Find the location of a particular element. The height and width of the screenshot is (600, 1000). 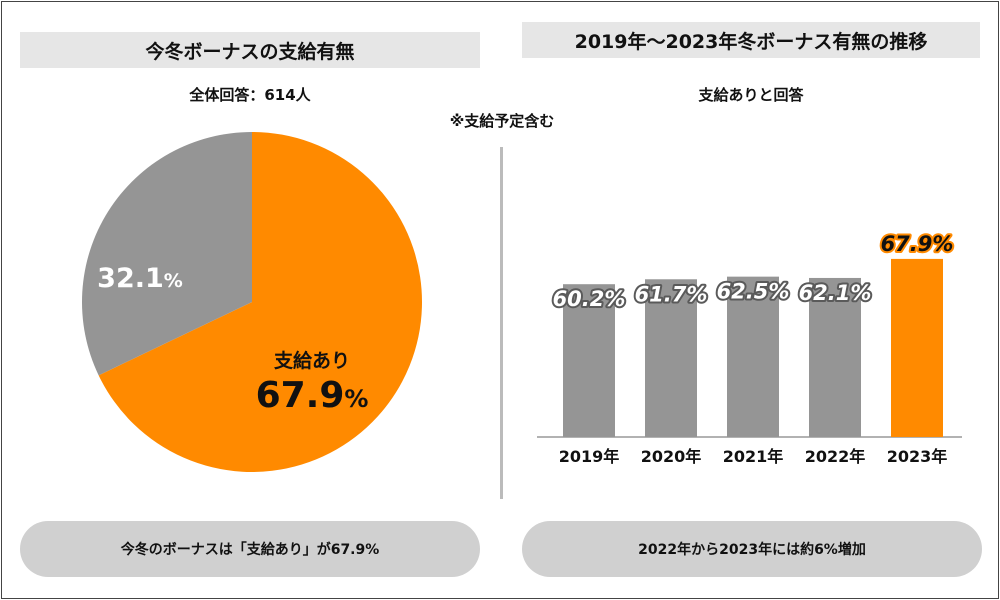

right-panel-title: 2019年～2023年冬ボーナス有無の推移 is located at coordinates (751, 40).